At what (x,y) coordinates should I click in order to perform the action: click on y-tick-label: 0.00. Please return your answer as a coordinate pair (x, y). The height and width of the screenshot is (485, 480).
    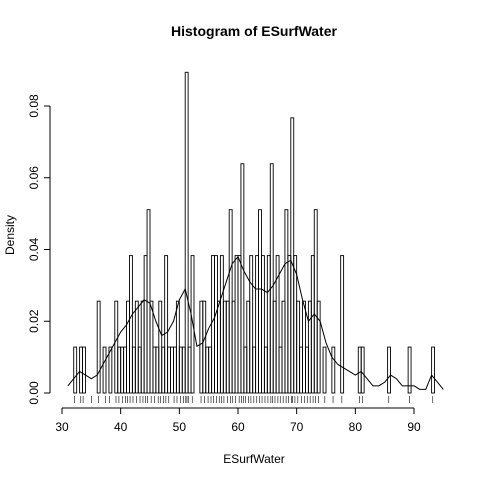
    Looking at the image, I should click on (34, 393).